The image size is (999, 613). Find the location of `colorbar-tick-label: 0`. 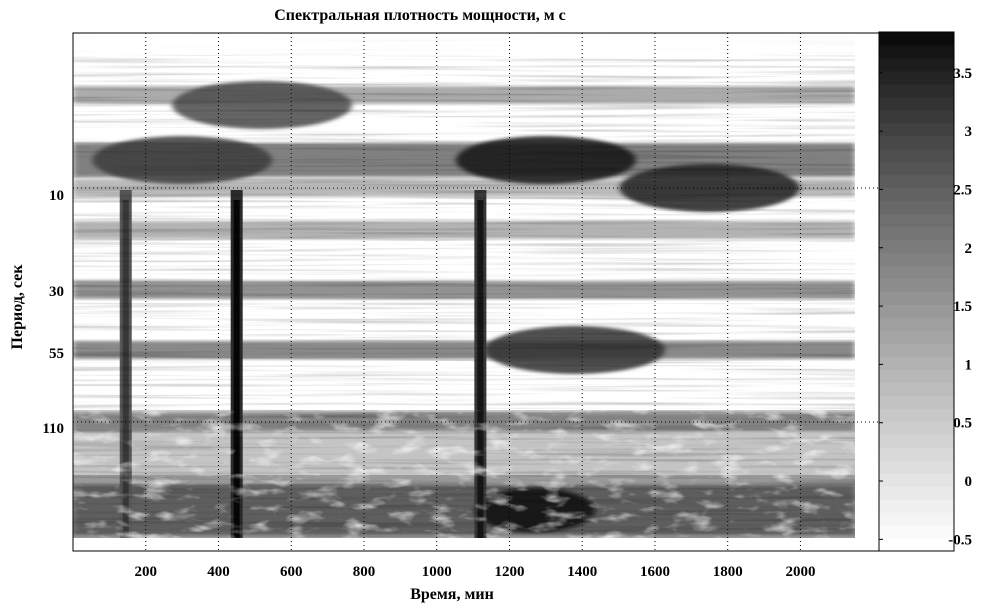

colorbar-tick-label: 0 is located at coordinates (969, 482).